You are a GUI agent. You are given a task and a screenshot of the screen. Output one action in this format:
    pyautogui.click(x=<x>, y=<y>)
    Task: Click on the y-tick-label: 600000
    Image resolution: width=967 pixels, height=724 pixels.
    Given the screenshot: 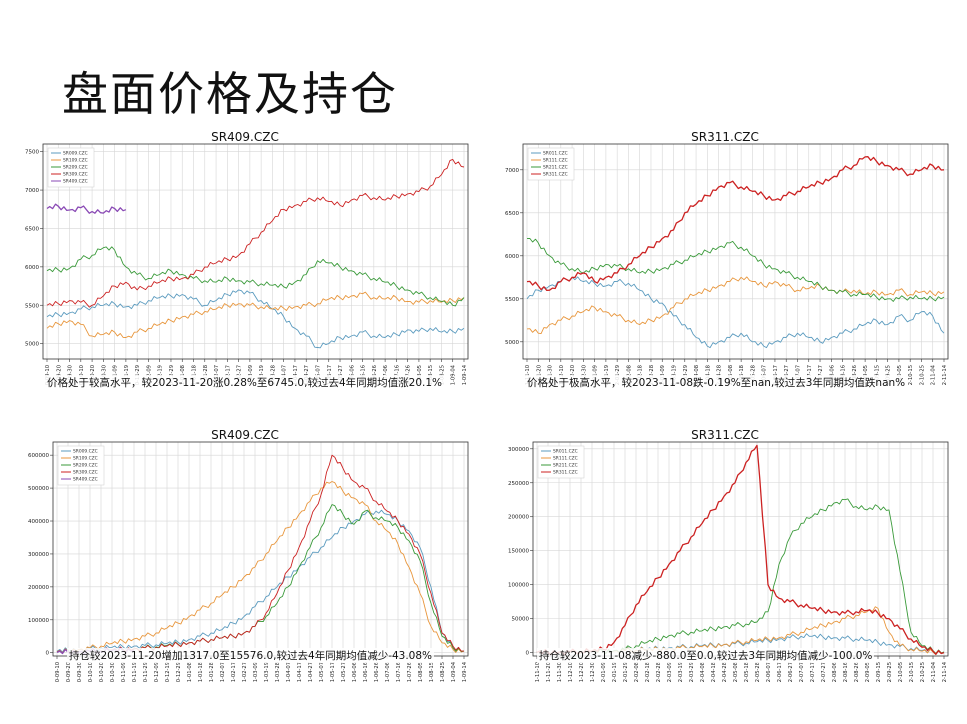 What is the action you would take?
    pyautogui.click(x=38, y=456)
    